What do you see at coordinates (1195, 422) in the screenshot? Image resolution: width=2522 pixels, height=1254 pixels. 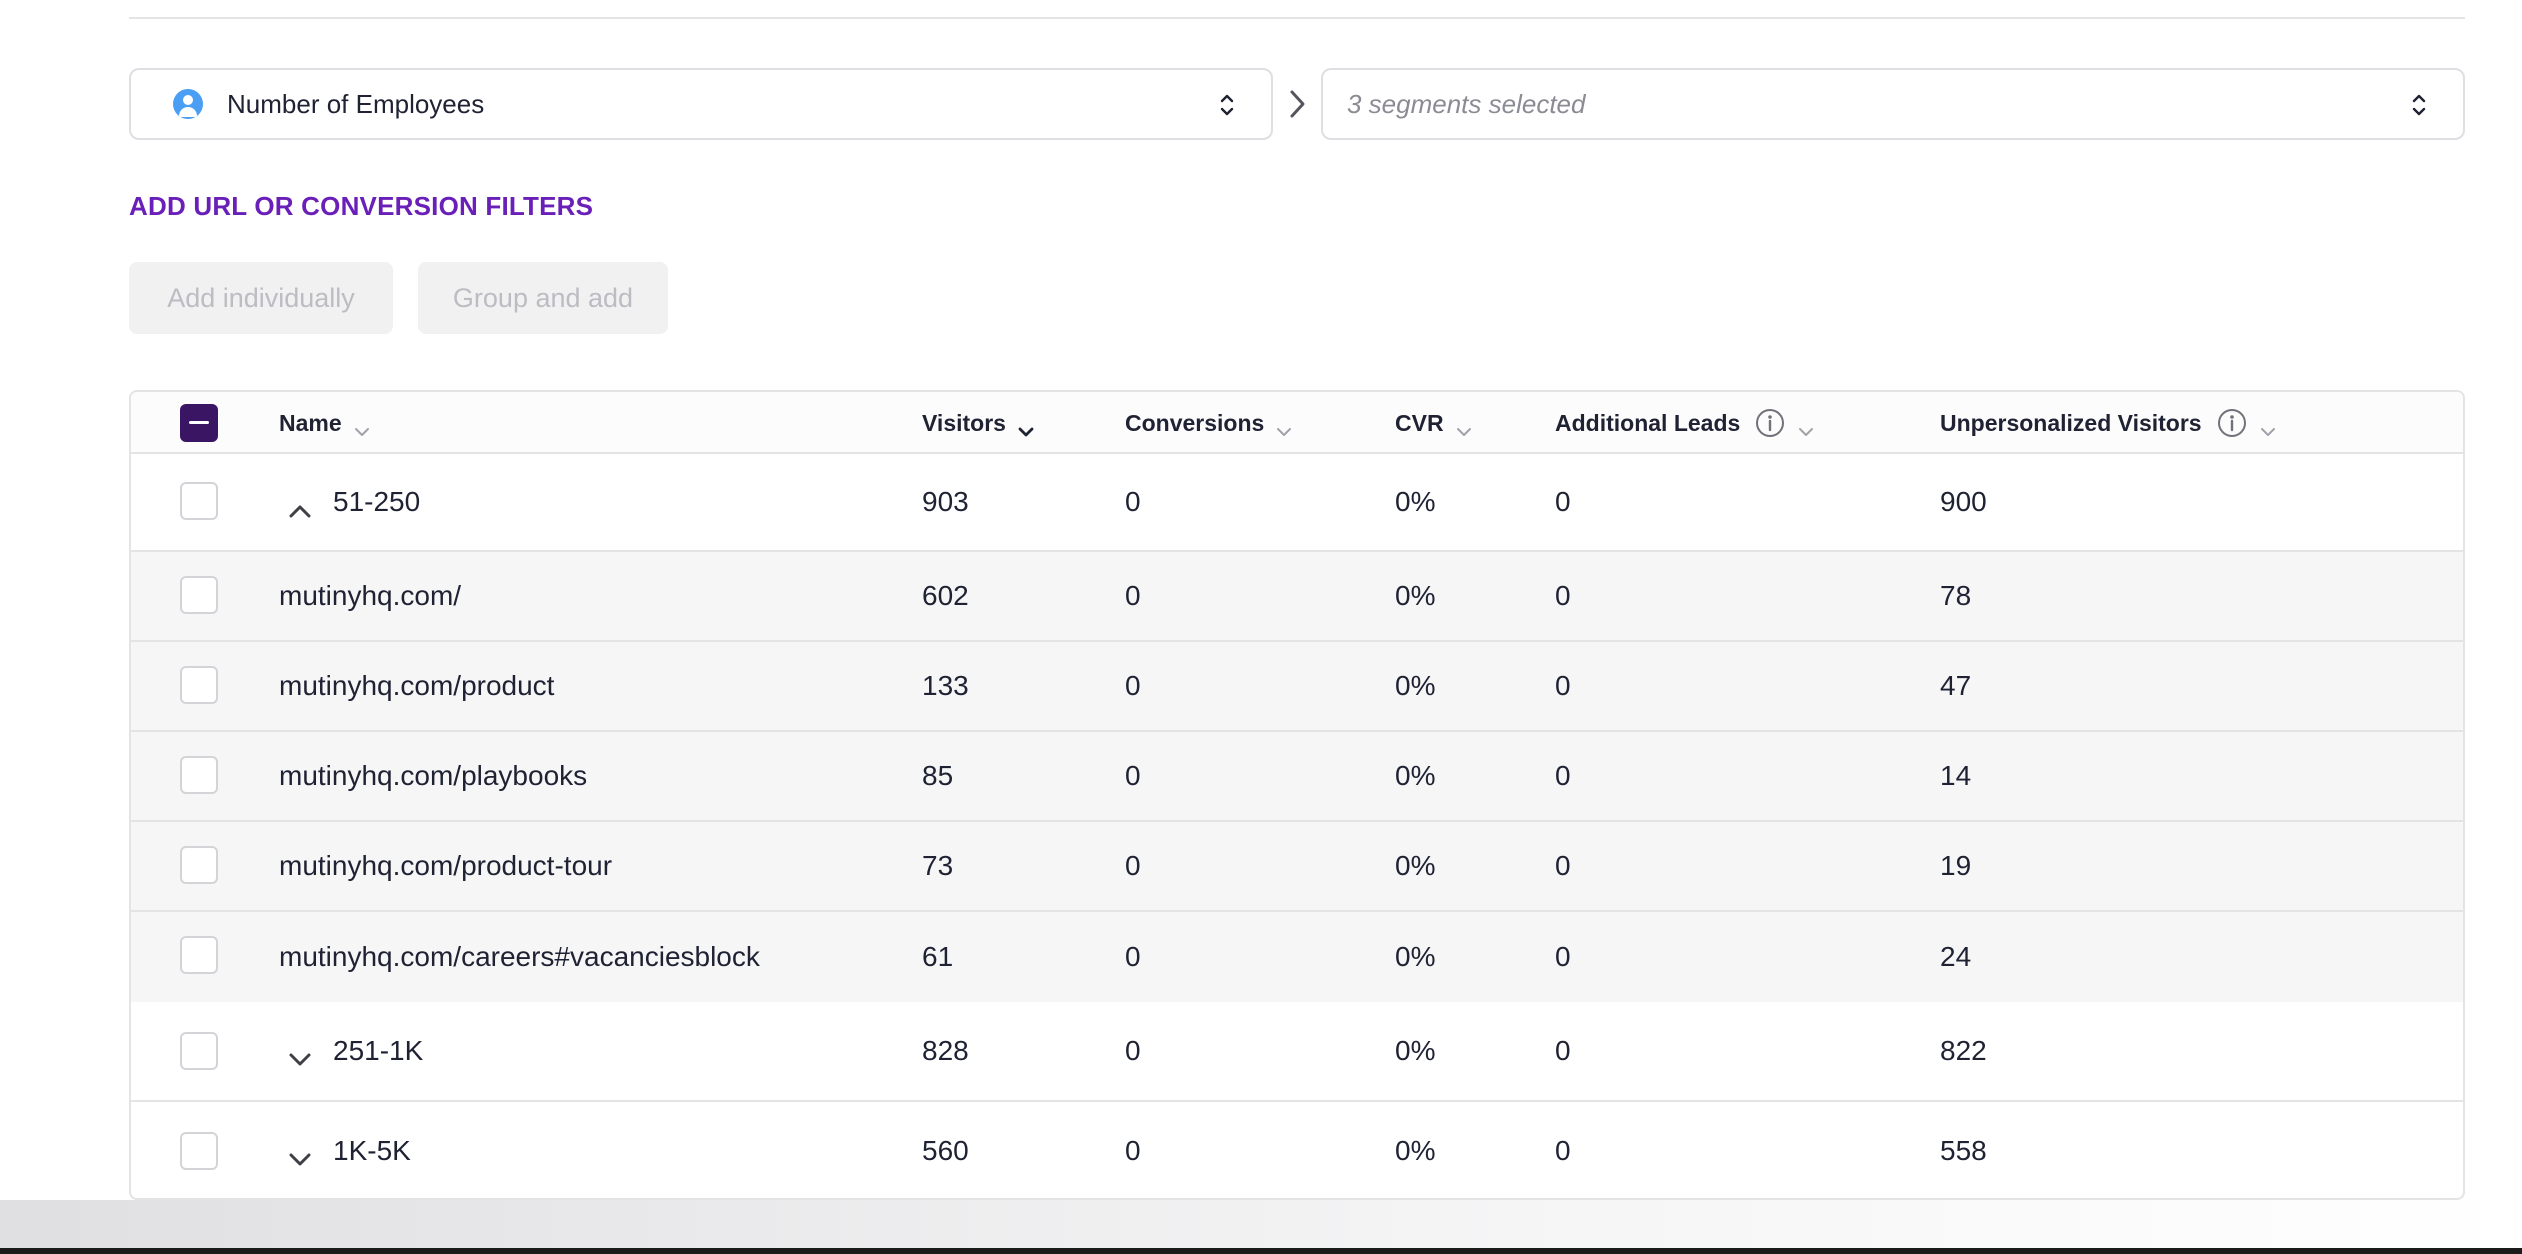 I see `column-header-conversions-label: Conversions` at bounding box center [1195, 422].